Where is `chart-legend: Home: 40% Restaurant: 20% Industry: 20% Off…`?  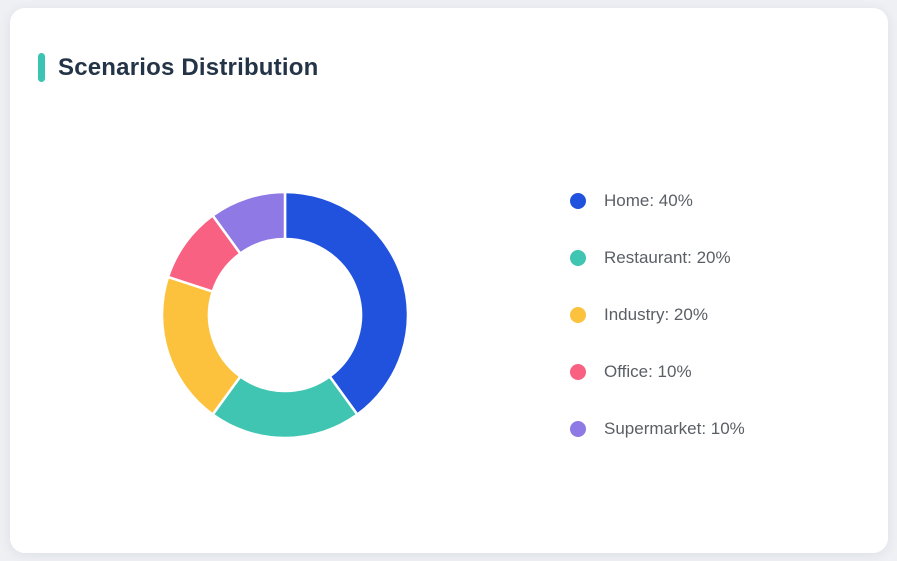 chart-legend: Home: 40% Restaurant: 20% Industry: 20% Off… is located at coordinates (657, 315).